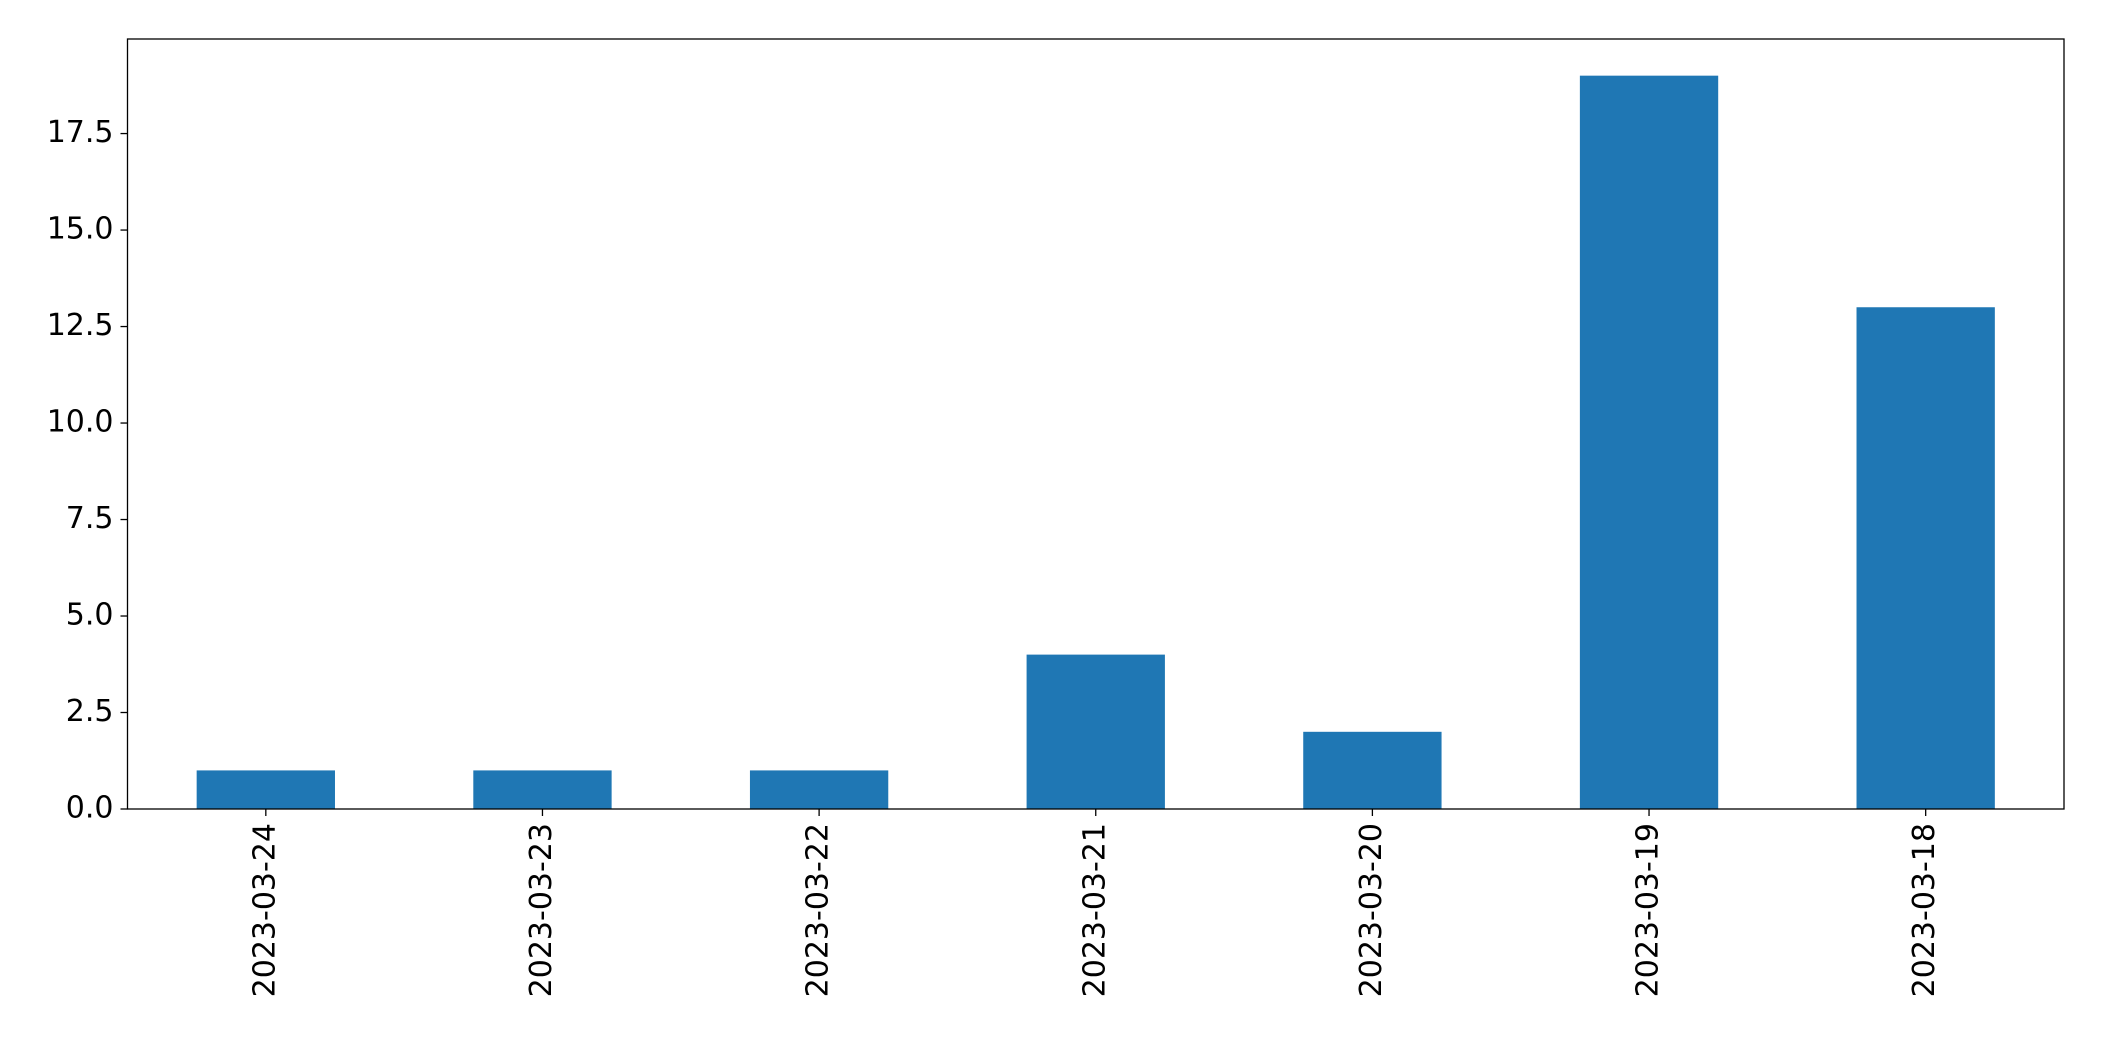 This screenshot has height=1061, width=2104. Describe the element at coordinates (80, 422) in the screenshot. I see `y-tick-label: 10.0` at that location.